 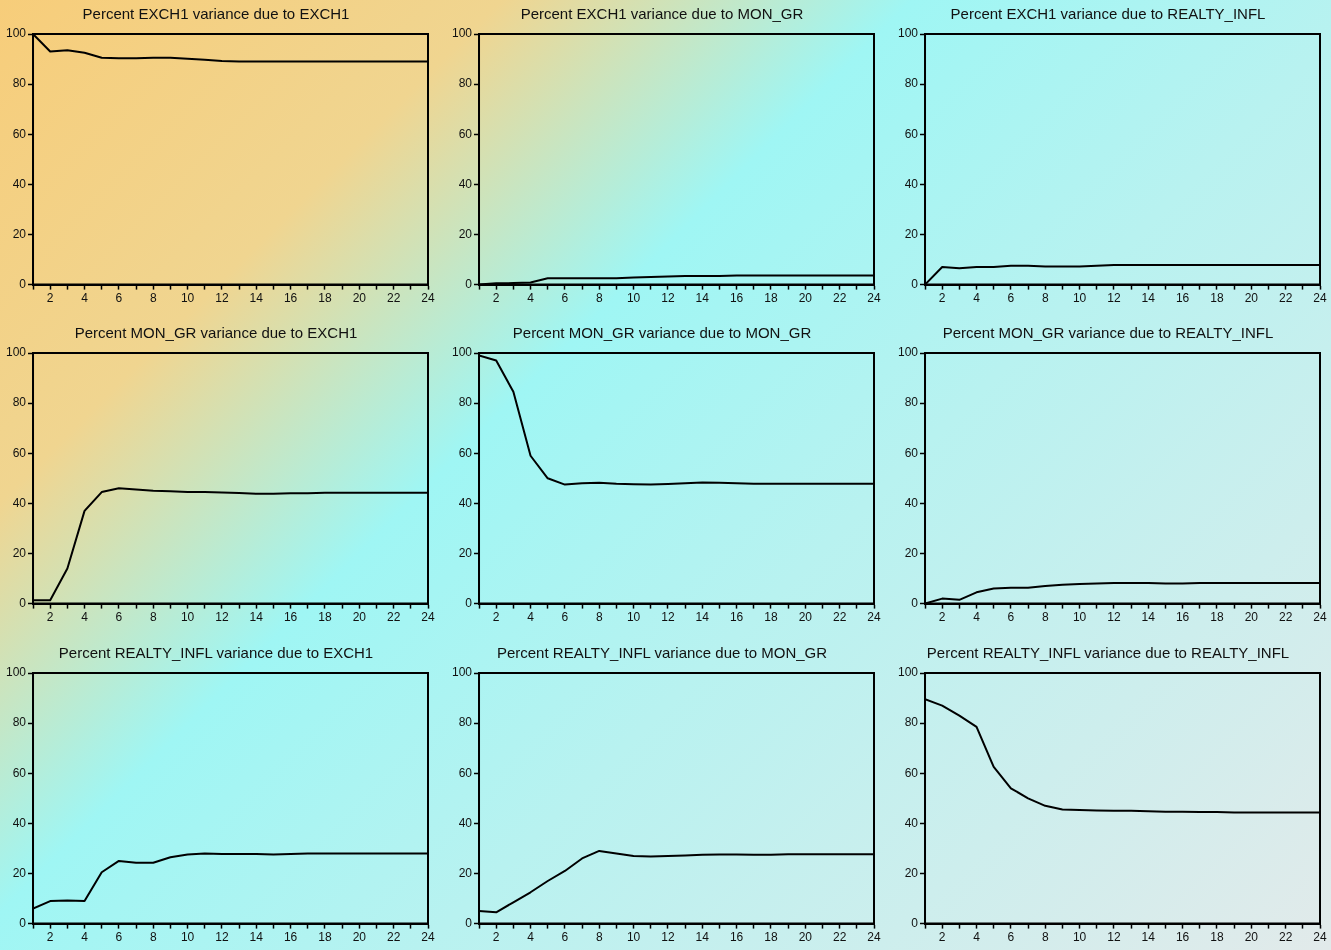 I want to click on chart-title: Percent EXCH1 variance due to REALTY_INFL, so click(x=1108, y=14).